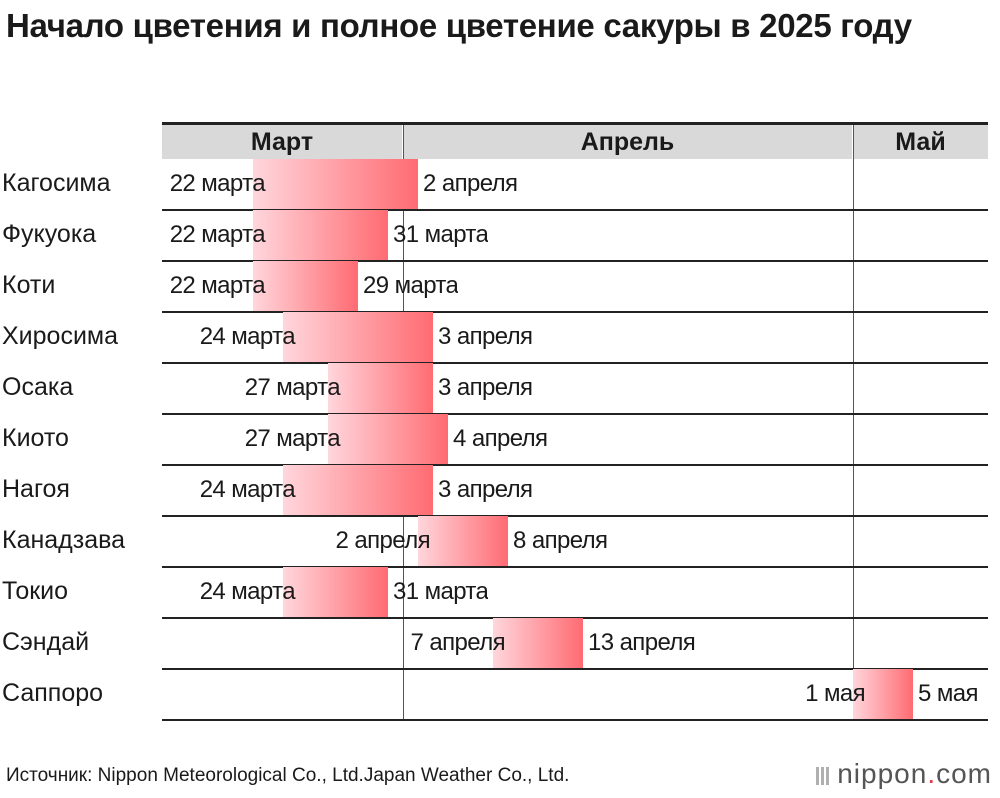  What do you see at coordinates (36, 489) in the screenshot?
I see `city-label: Нагоя` at bounding box center [36, 489].